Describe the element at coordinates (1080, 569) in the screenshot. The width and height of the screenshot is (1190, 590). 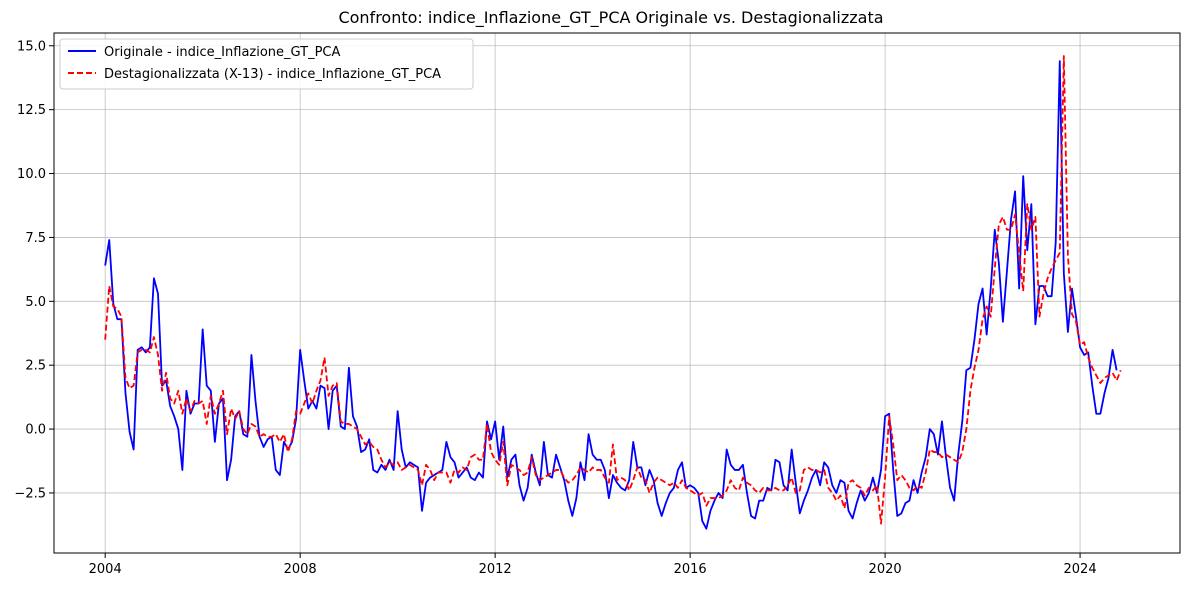
I see `x-tick-label: 2024` at that location.